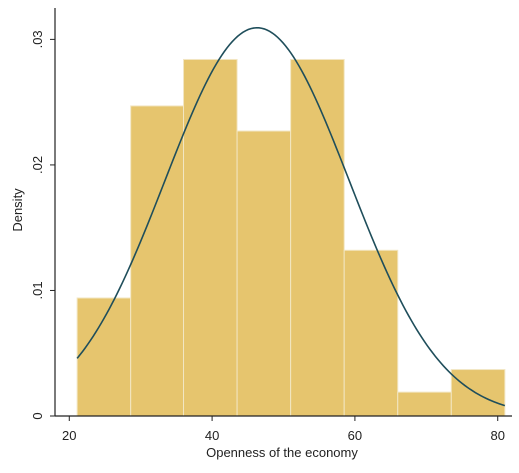 This screenshot has width=519, height=473. I want to click on x-tick-label: 80, so click(497, 435).